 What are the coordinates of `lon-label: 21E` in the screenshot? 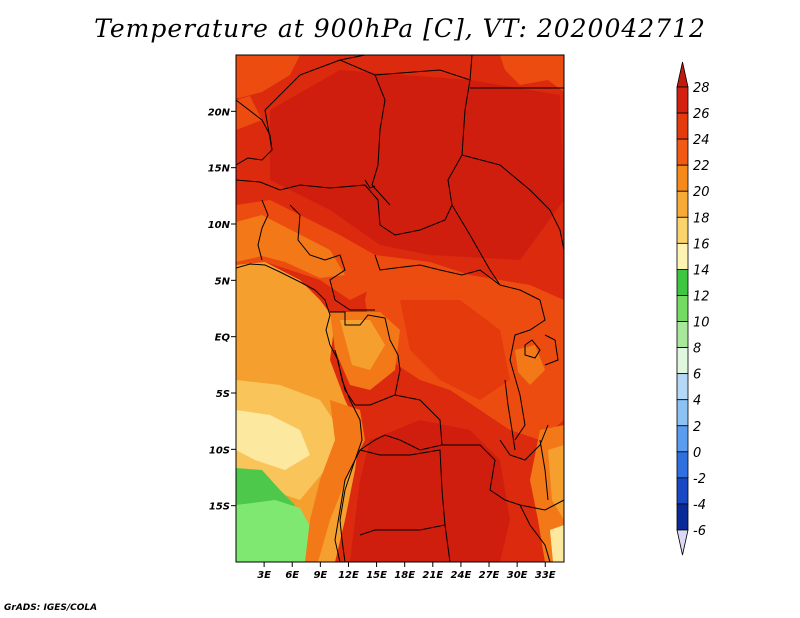 It's located at (432, 575).